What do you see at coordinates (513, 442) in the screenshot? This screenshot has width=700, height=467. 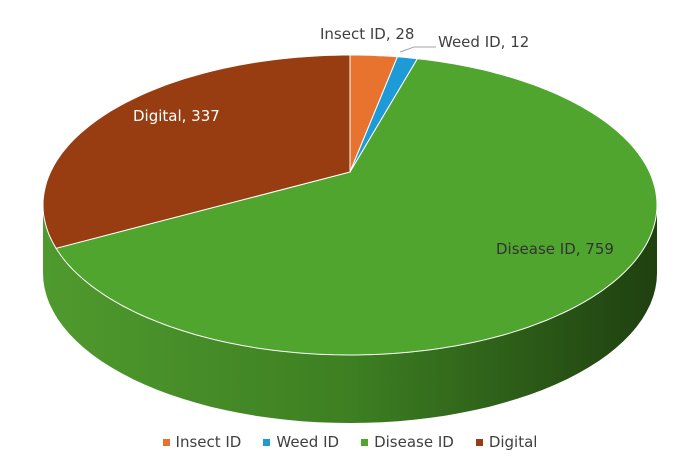 I see `legend-label: Digital` at bounding box center [513, 442].